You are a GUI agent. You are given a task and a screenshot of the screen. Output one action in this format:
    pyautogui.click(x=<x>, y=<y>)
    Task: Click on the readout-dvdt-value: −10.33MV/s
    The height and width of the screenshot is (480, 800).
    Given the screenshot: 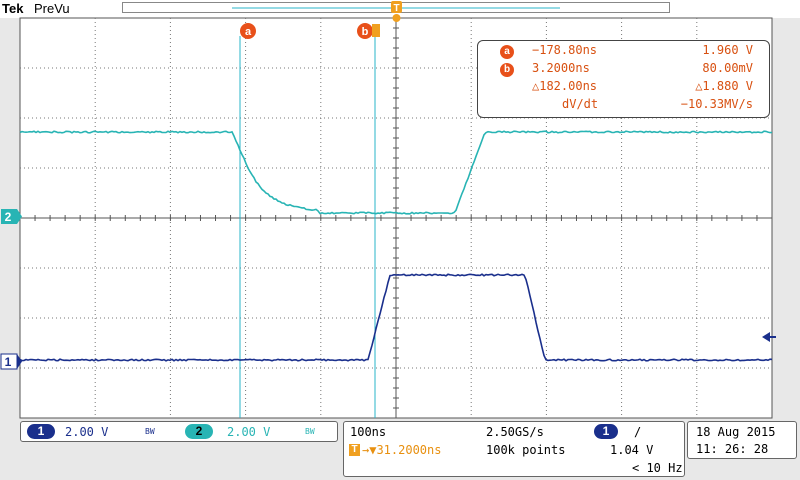 What is the action you would take?
    pyautogui.click(x=717, y=104)
    